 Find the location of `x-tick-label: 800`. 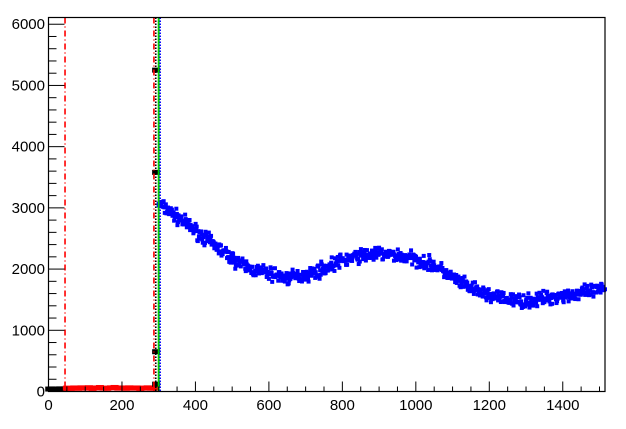

x-tick-label: 800 is located at coordinates (342, 405).